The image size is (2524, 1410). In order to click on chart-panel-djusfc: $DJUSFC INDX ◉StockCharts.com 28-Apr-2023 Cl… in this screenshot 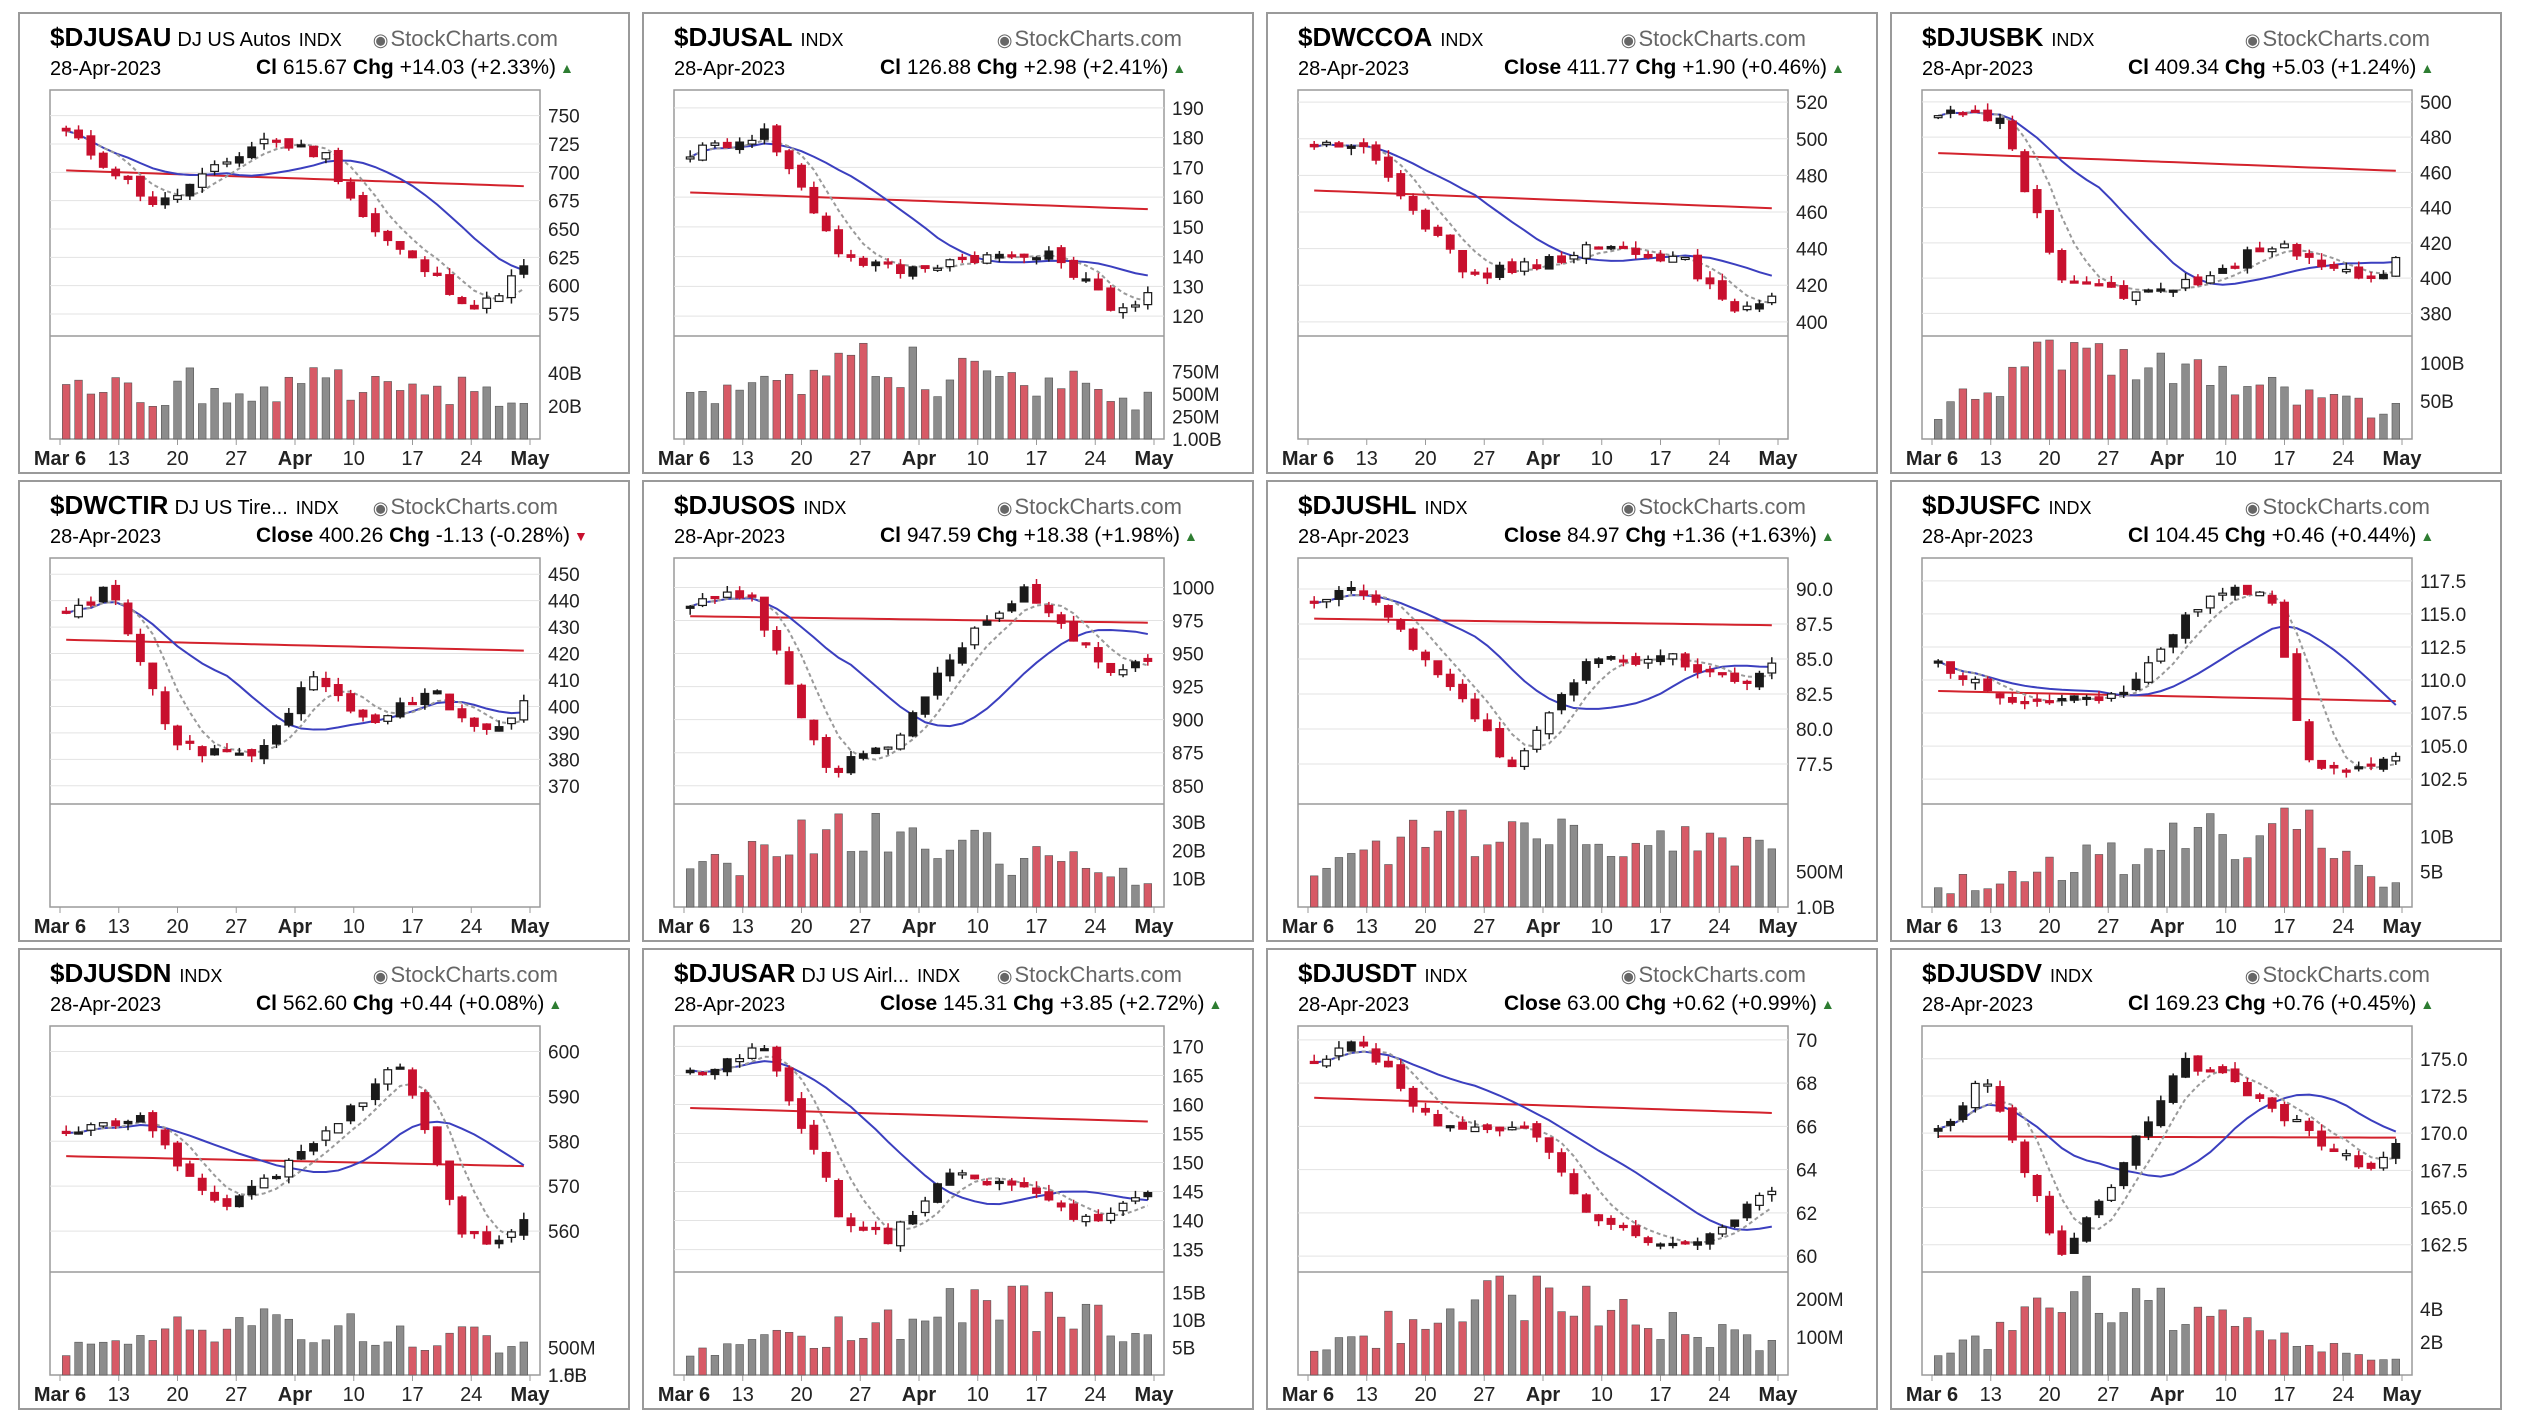, I will do `click(2196, 711)`.